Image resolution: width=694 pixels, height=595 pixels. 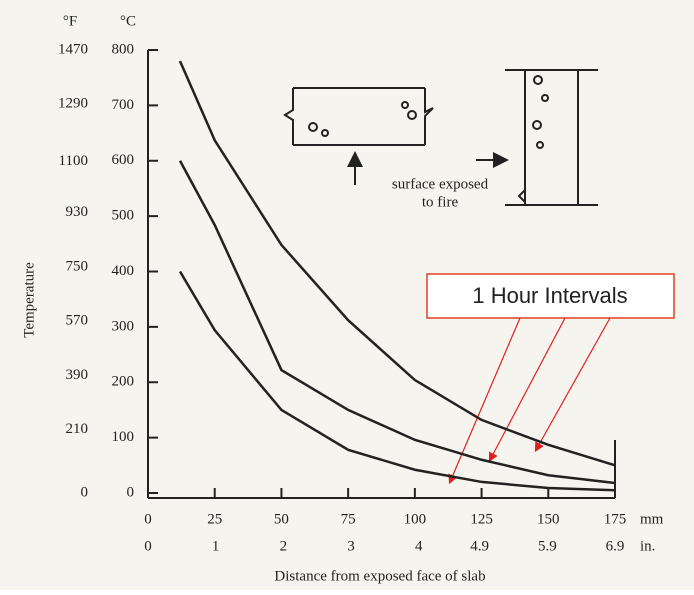 I want to click on y2-tick-label: 0, so click(x=85, y=492).